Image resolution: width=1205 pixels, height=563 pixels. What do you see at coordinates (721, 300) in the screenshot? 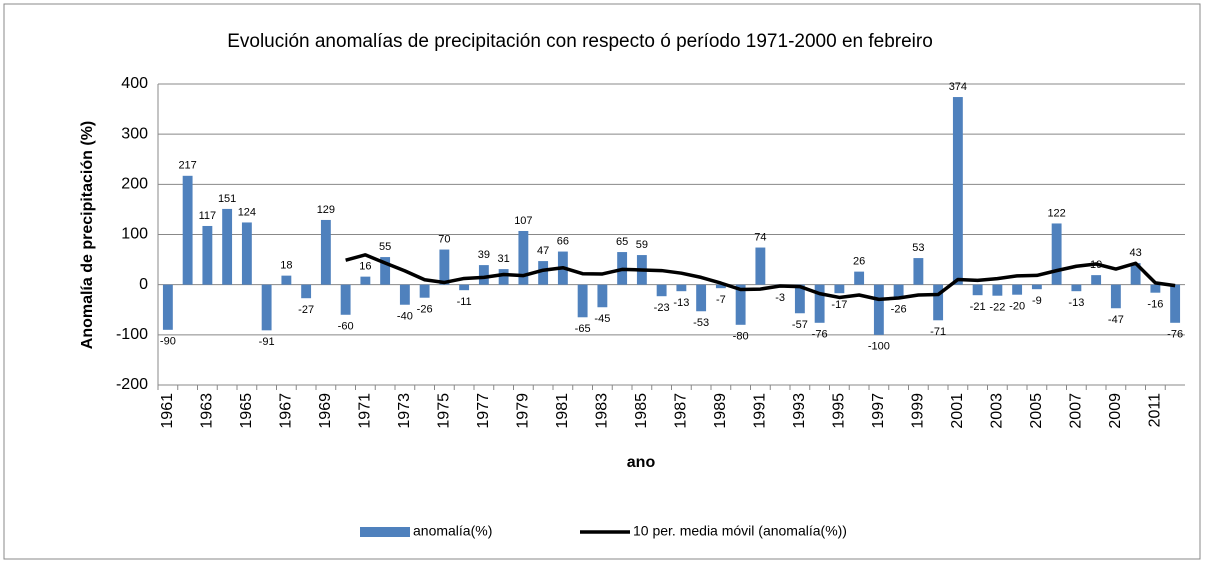
I see `data-label: -7` at bounding box center [721, 300].